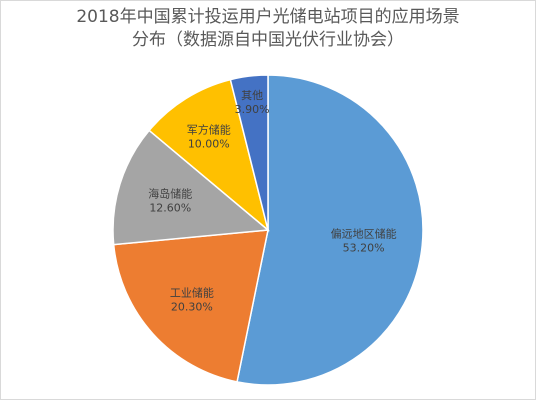  What do you see at coordinates (192, 292) in the screenshot?
I see `slice-label-name-2: 工业储能` at bounding box center [192, 292].